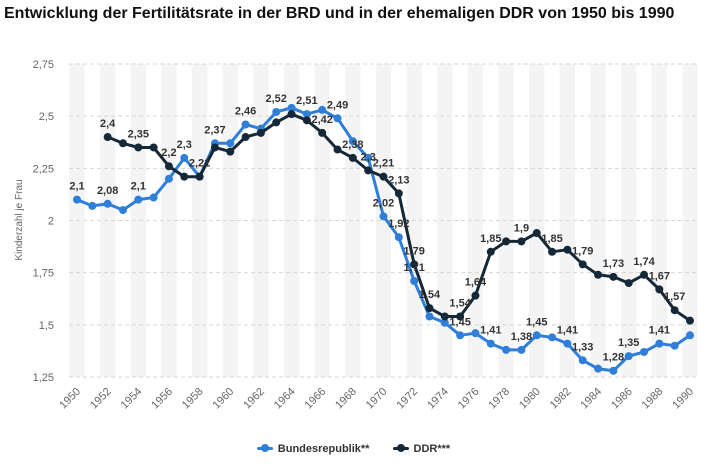 The width and height of the screenshot is (707, 476). Describe the element at coordinates (138, 134) in the screenshot. I see `data-label: 2,35` at that location.